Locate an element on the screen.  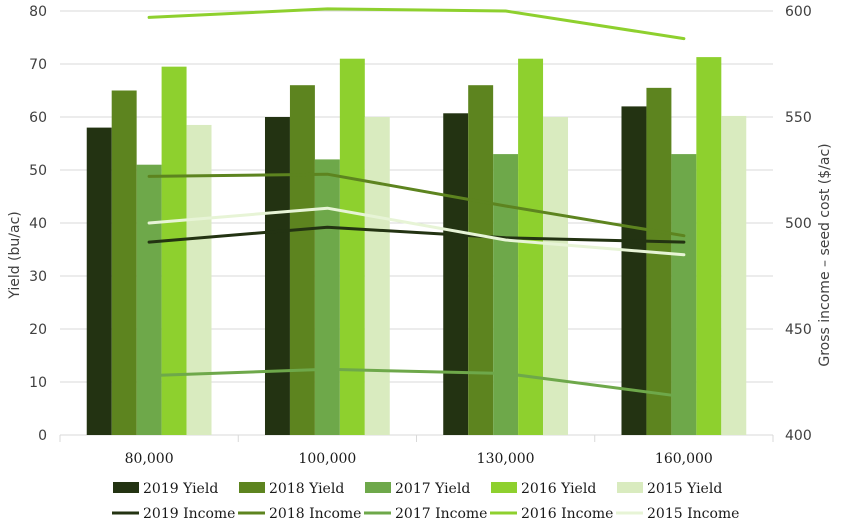
legend-label: 2016 Income is located at coordinates (567, 514).